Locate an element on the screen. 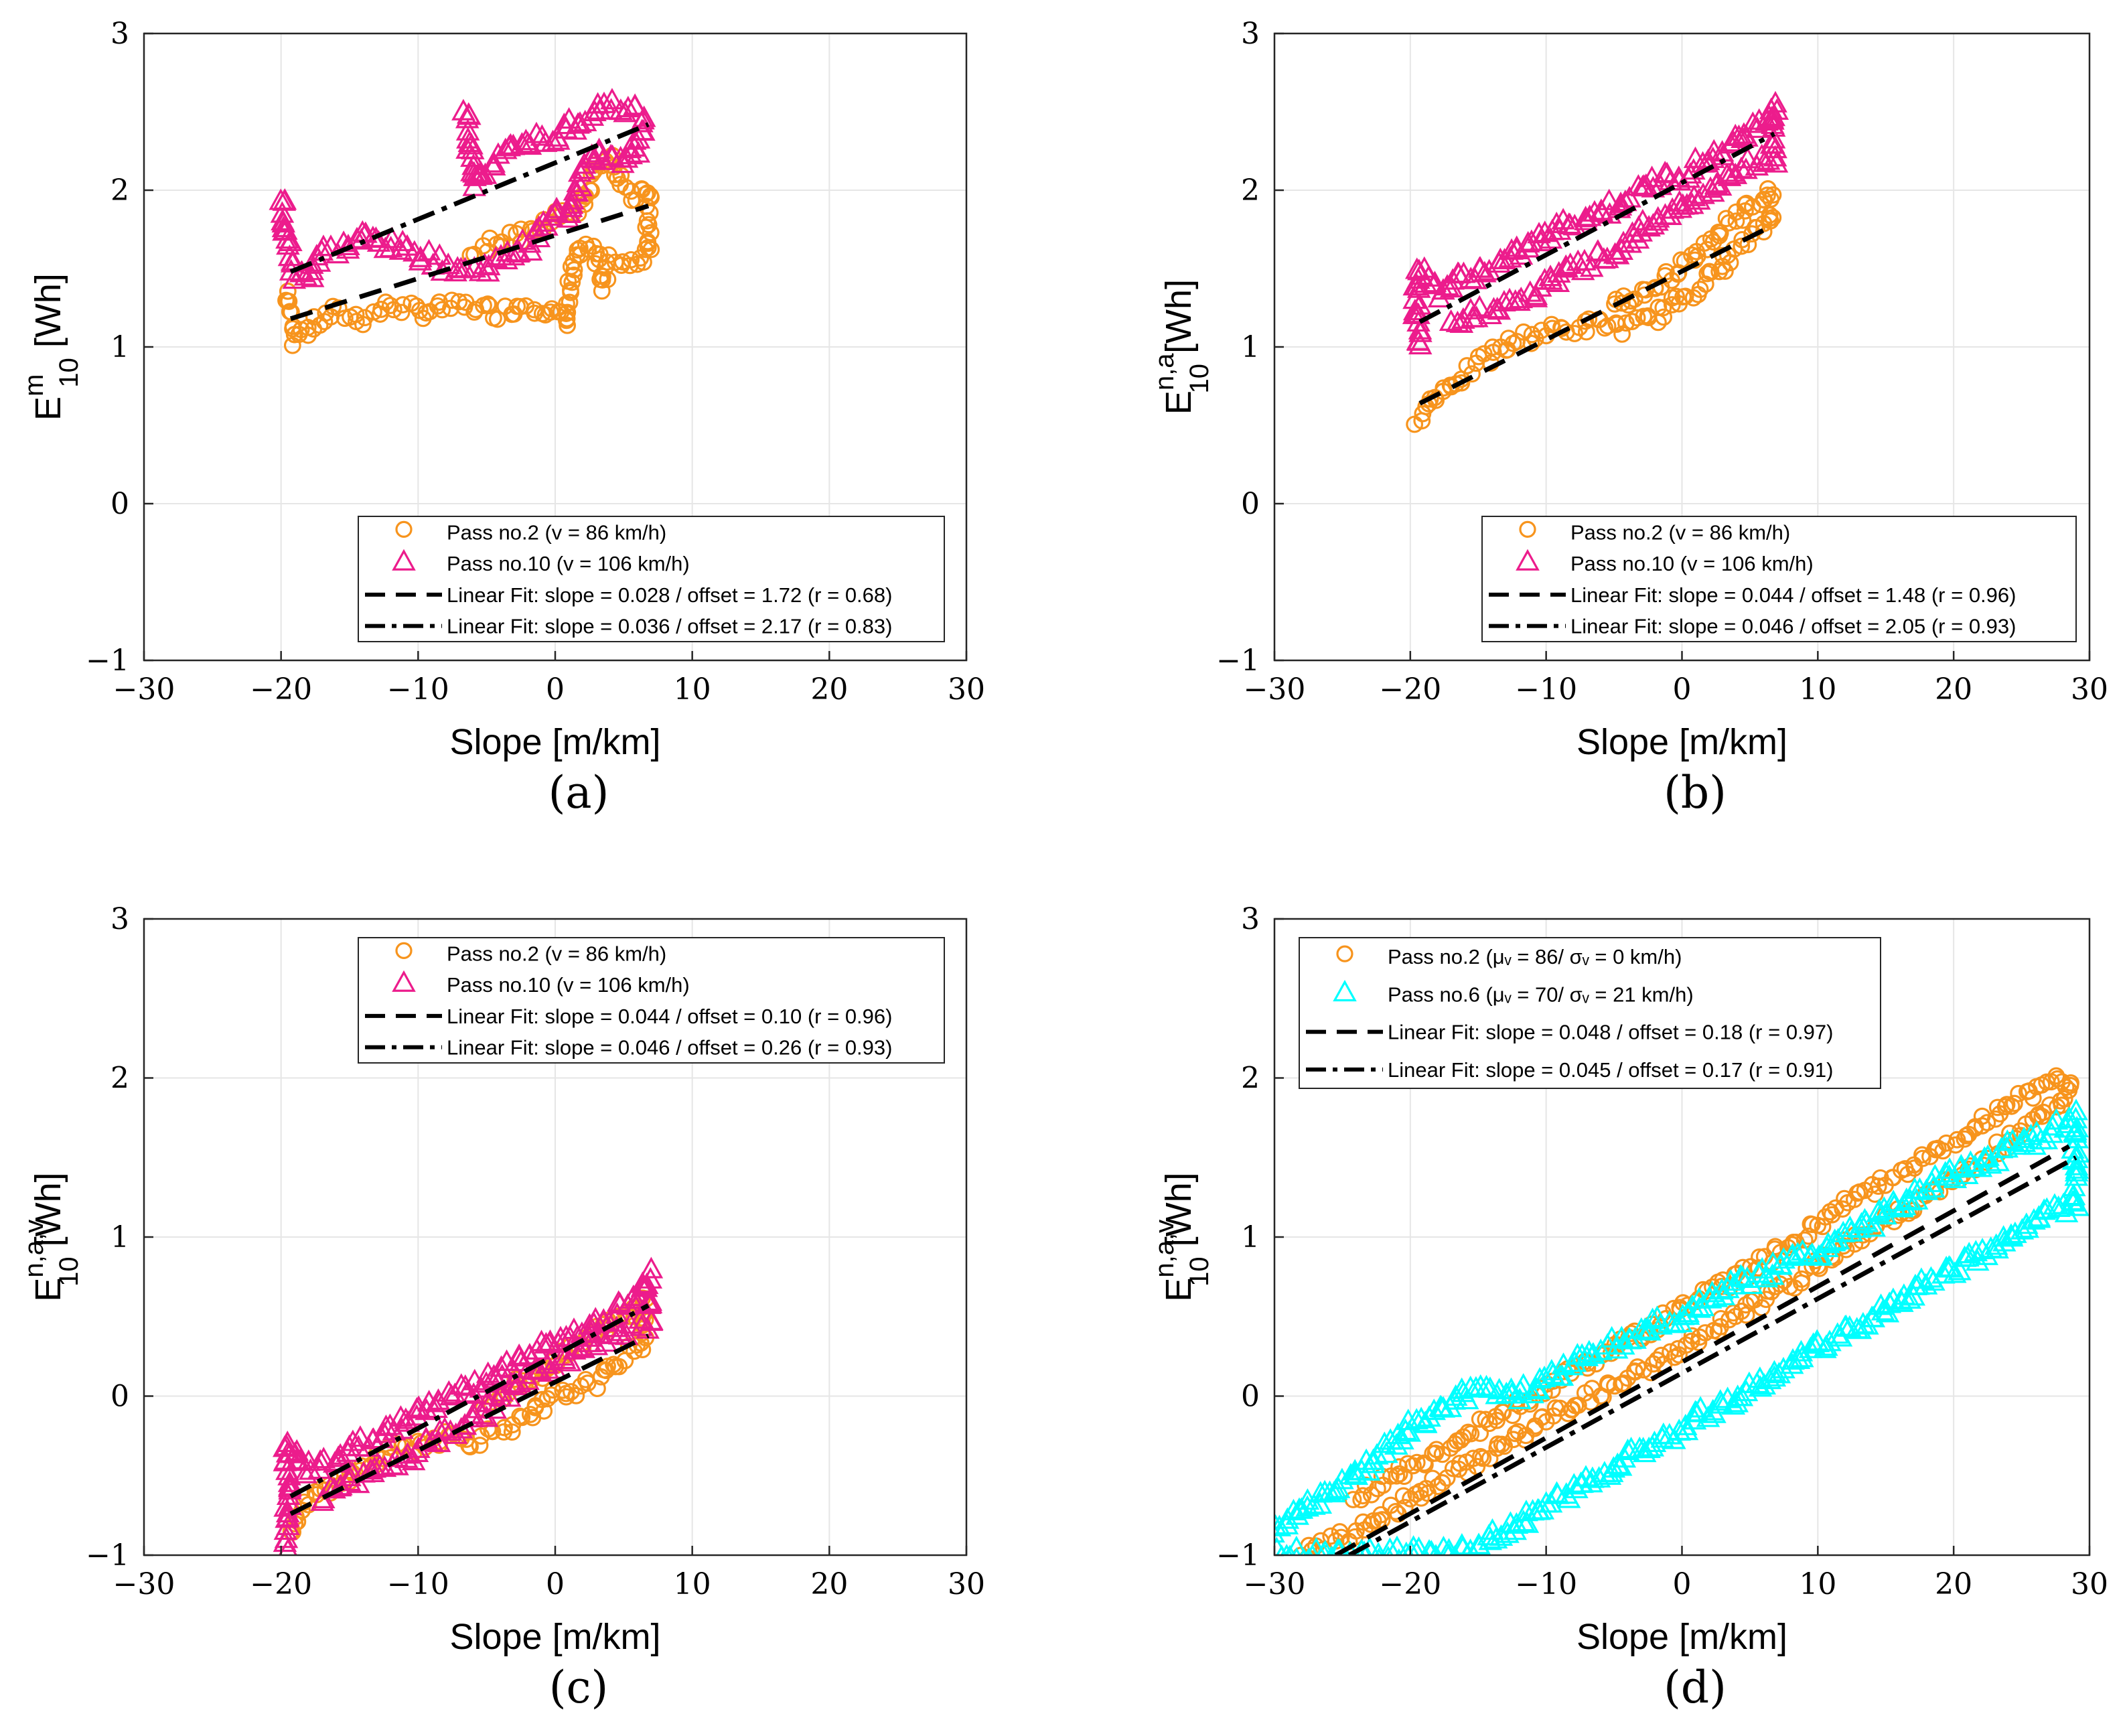 This screenshot has width=2127, height=1736. x-tick-label: 30 is located at coordinates (966, 689).